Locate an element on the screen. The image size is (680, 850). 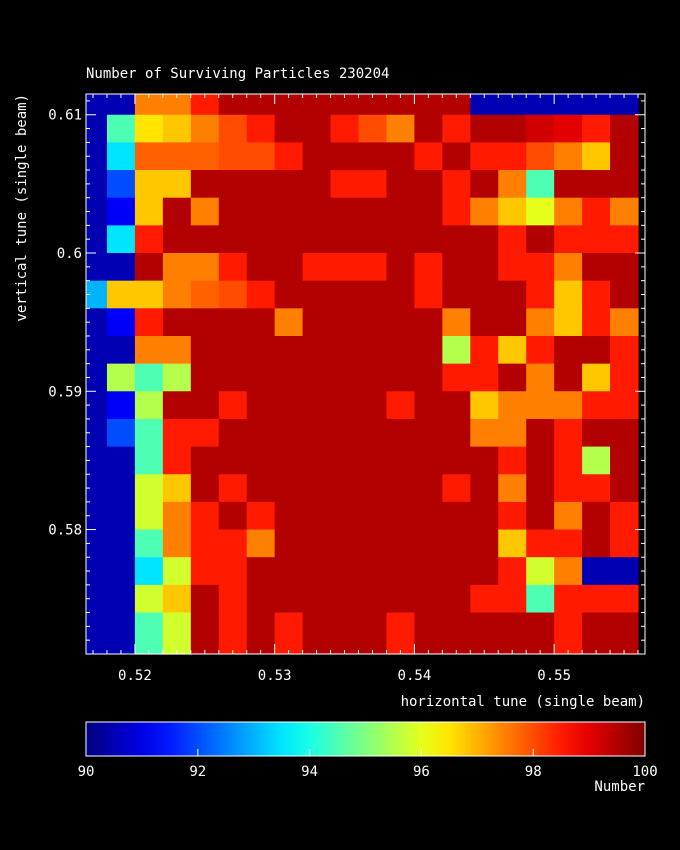
chart-title: Number of Surviving Particles 230204 is located at coordinates (237, 74).